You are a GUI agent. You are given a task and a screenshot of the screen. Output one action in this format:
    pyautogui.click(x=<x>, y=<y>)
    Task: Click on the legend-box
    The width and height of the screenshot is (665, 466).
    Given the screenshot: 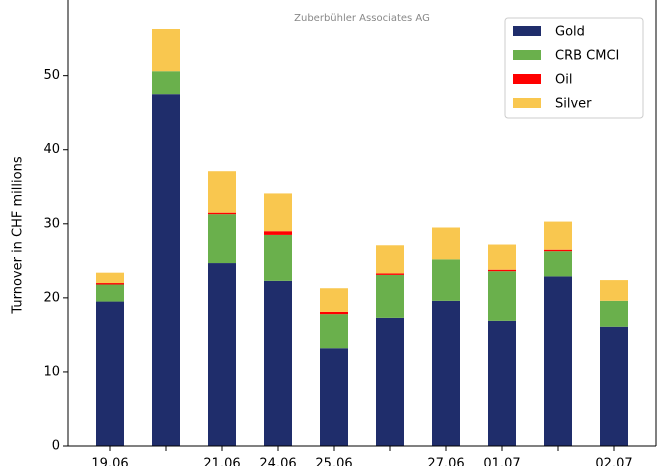 What is the action you would take?
    pyautogui.click(x=574, y=68)
    